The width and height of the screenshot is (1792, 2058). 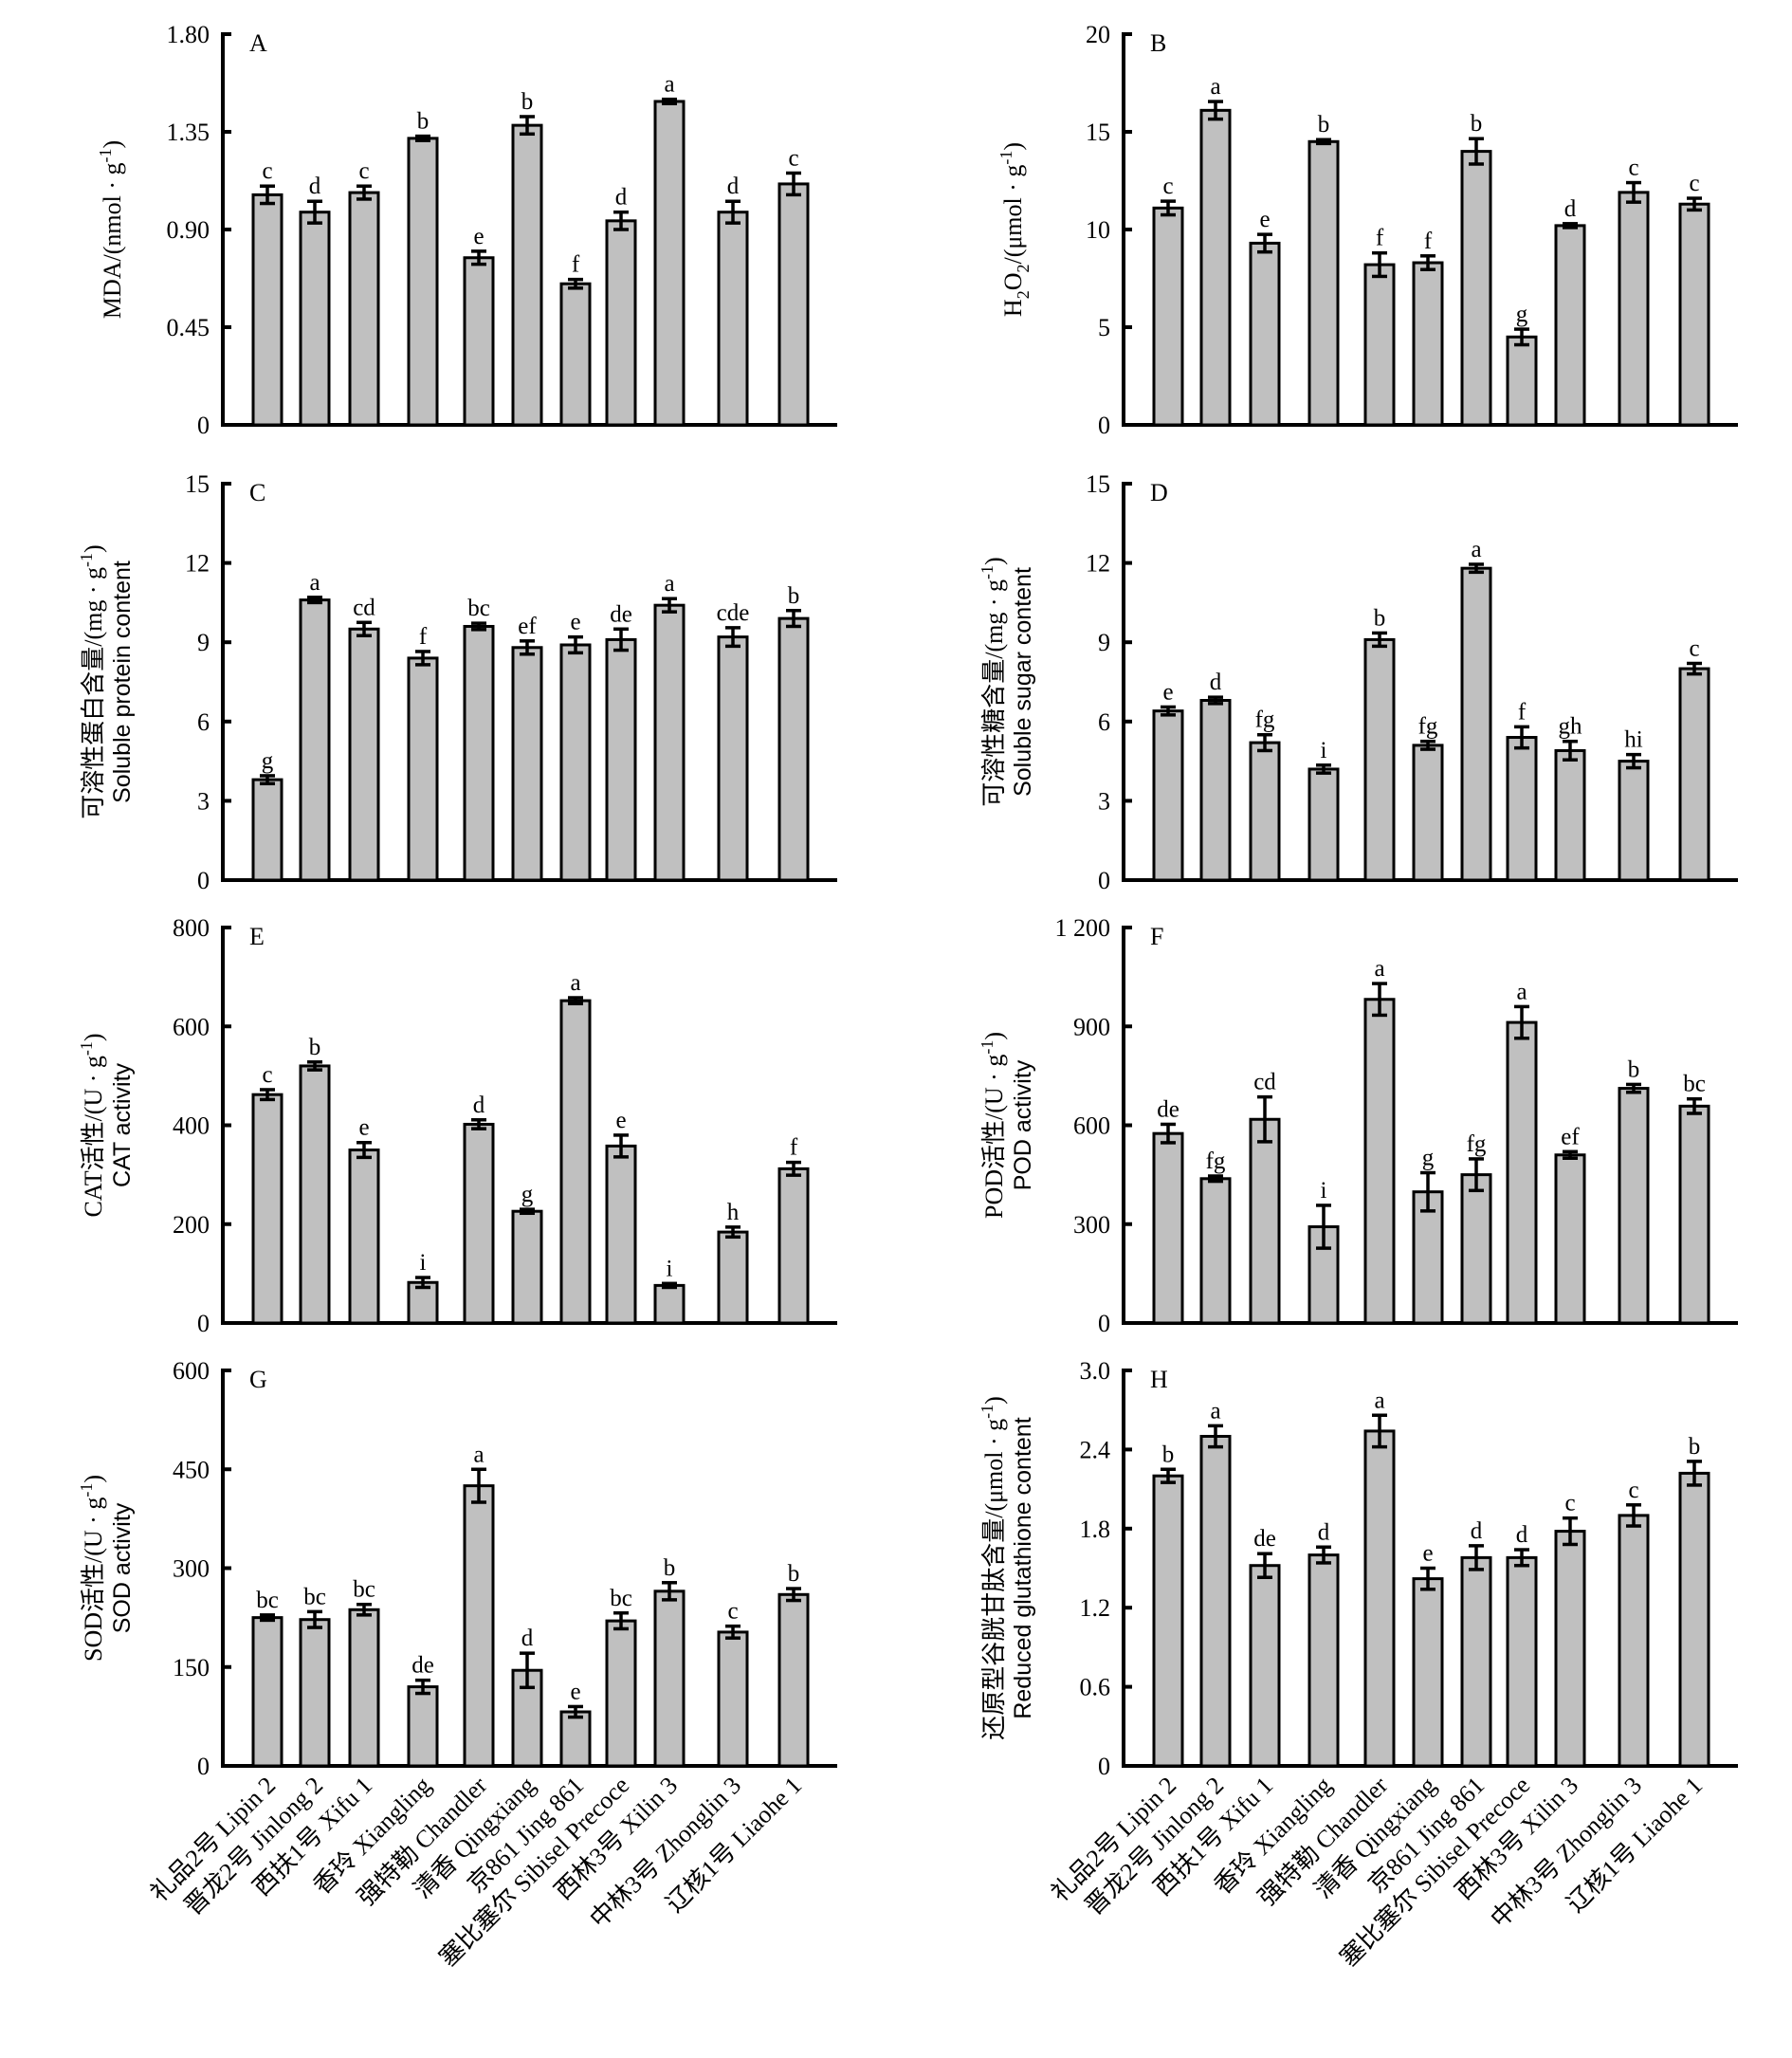 What do you see at coordinates (733, 187) in the screenshot?
I see `significance-letter: d` at bounding box center [733, 187].